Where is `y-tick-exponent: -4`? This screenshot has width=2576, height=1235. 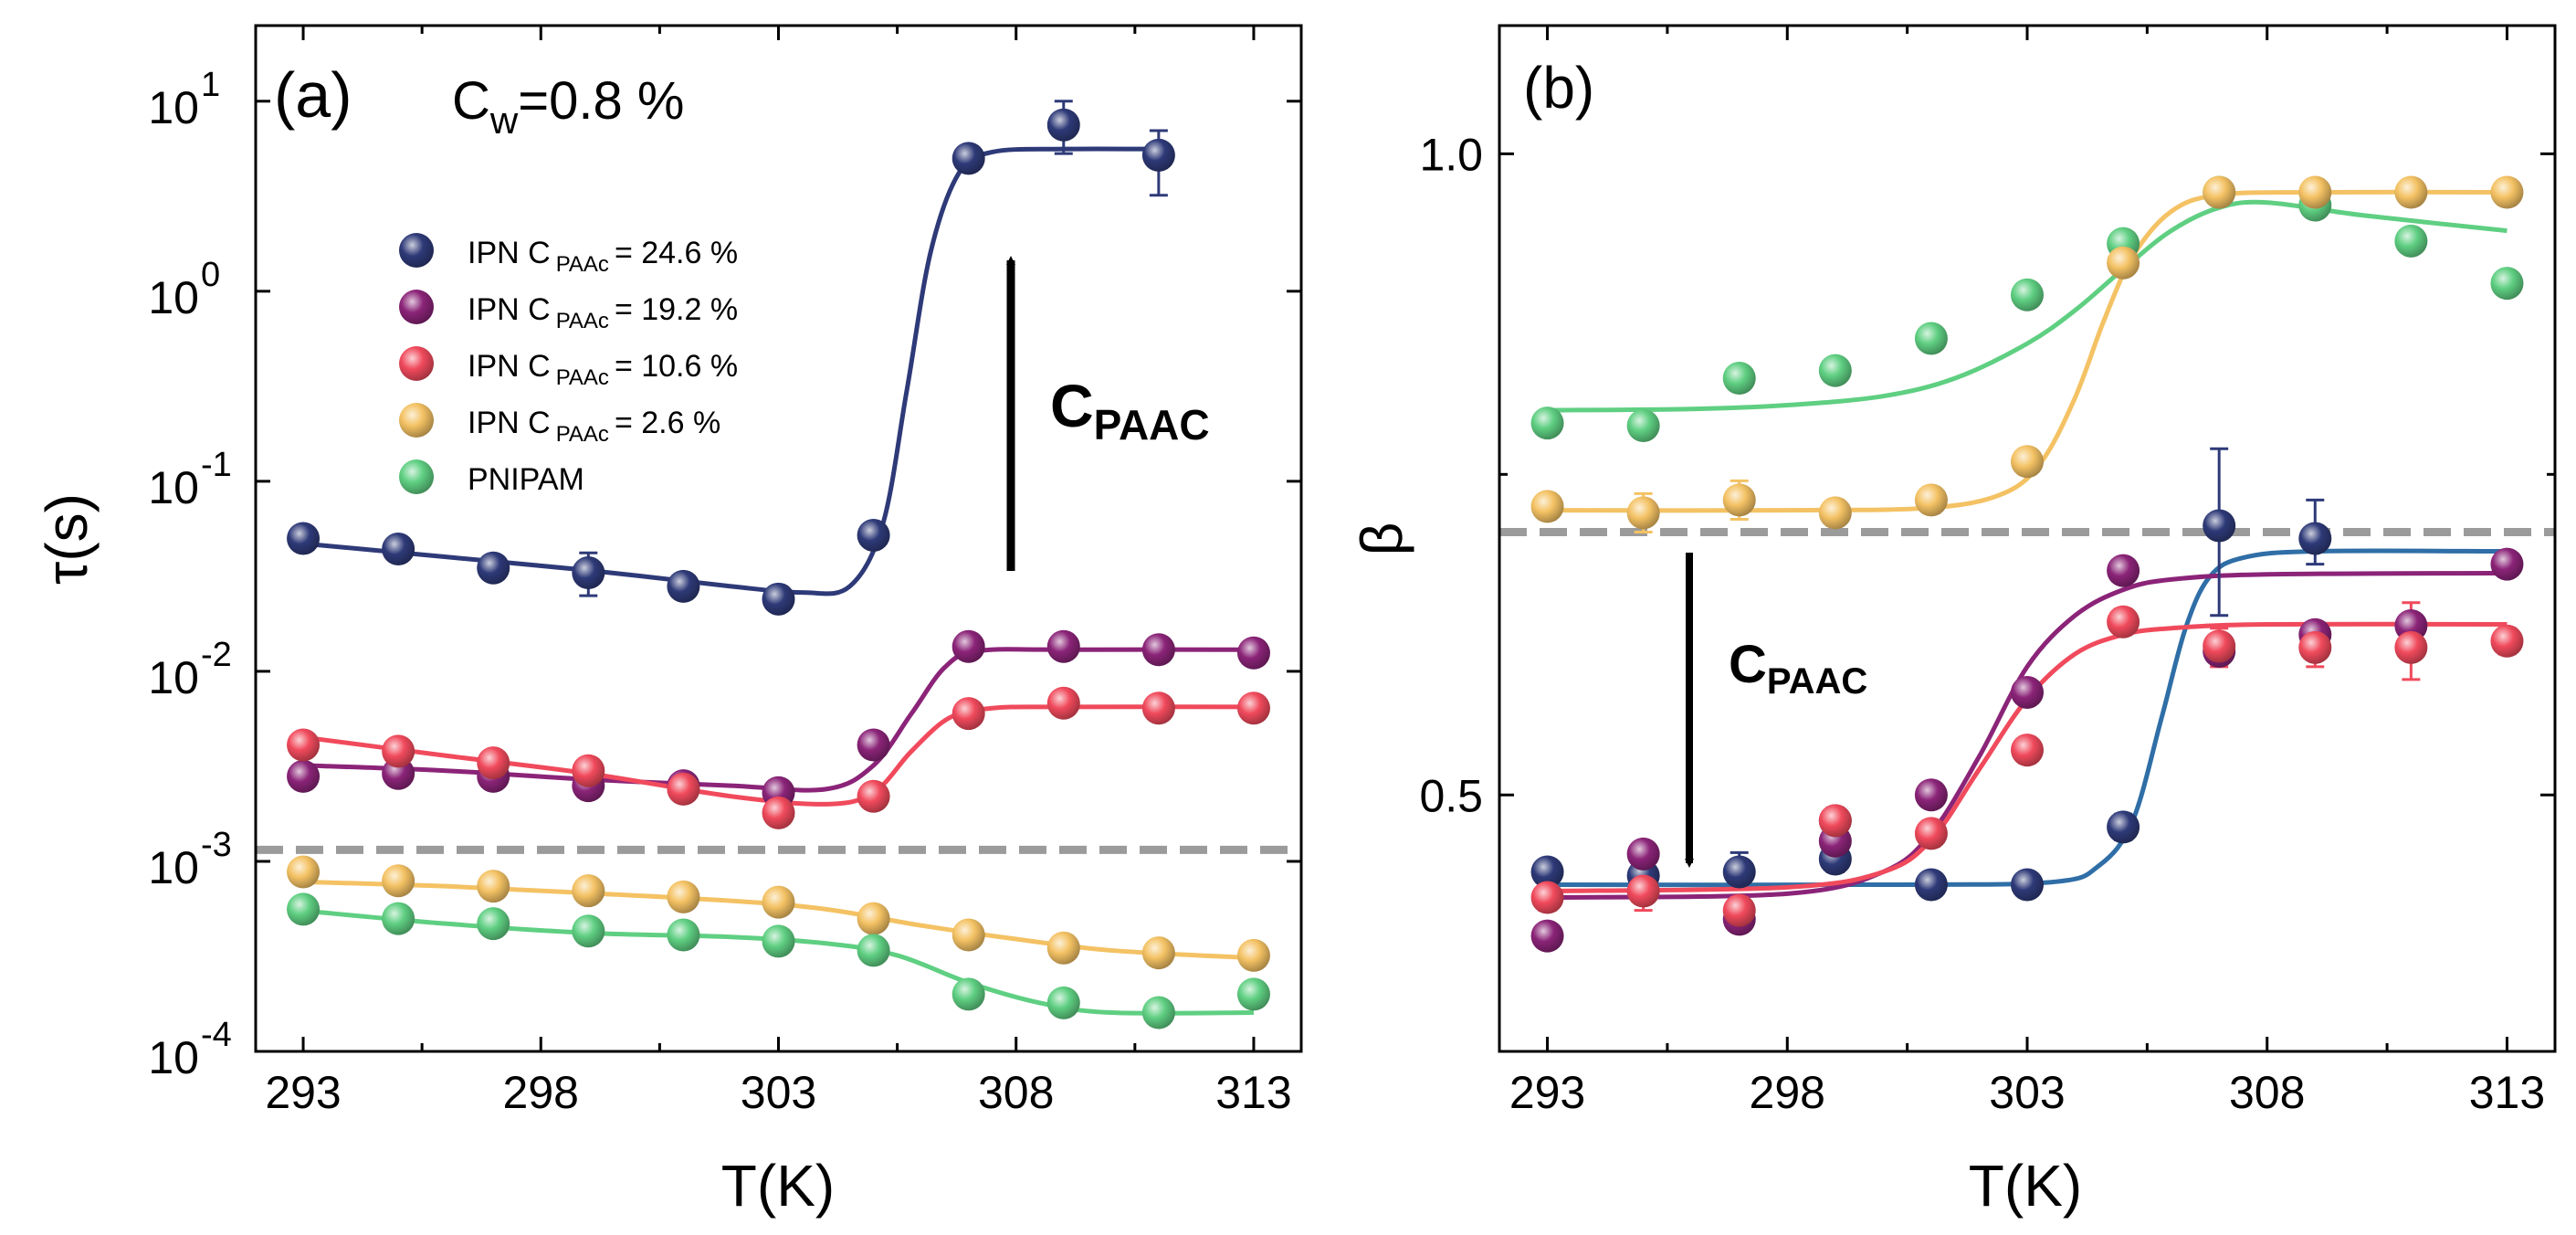
y-tick-exponent: -4 is located at coordinates (216, 1035).